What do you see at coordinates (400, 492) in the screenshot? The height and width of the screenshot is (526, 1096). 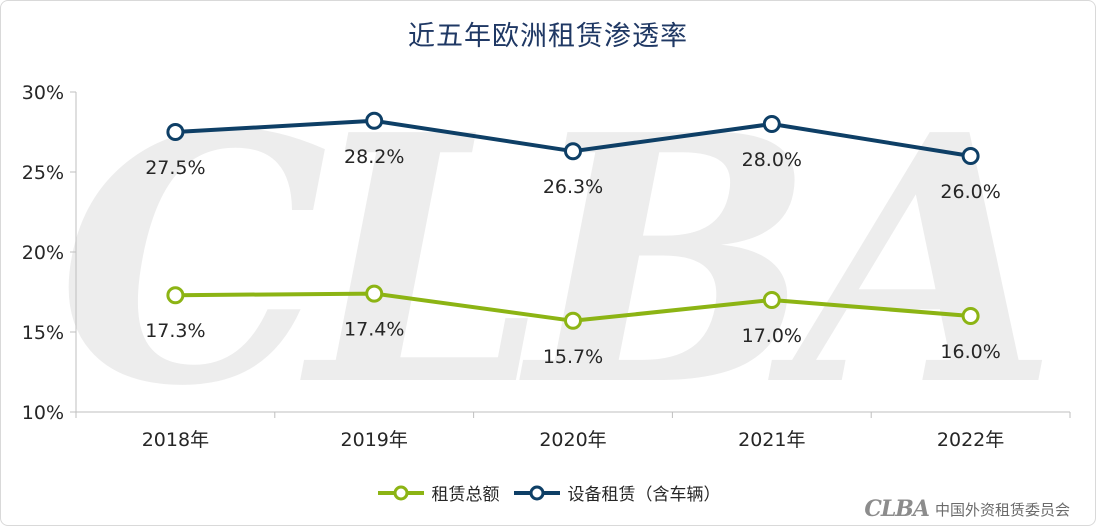 I see `legend-swatch-total` at bounding box center [400, 492].